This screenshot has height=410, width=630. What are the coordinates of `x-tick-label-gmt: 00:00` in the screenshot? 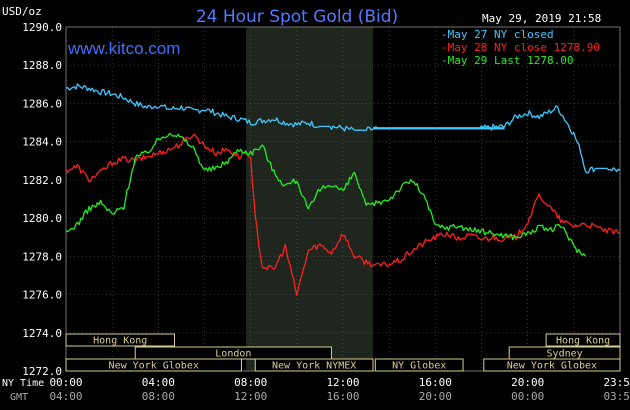 It's located at (527, 396).